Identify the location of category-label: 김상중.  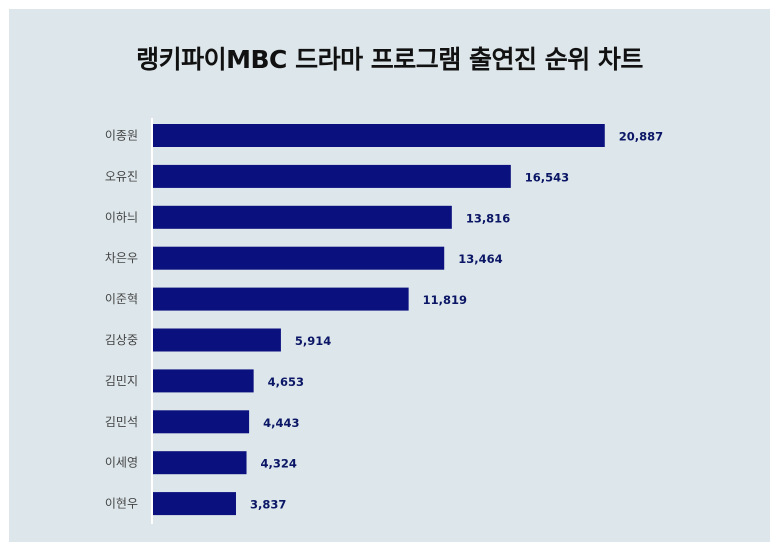
(121, 340).